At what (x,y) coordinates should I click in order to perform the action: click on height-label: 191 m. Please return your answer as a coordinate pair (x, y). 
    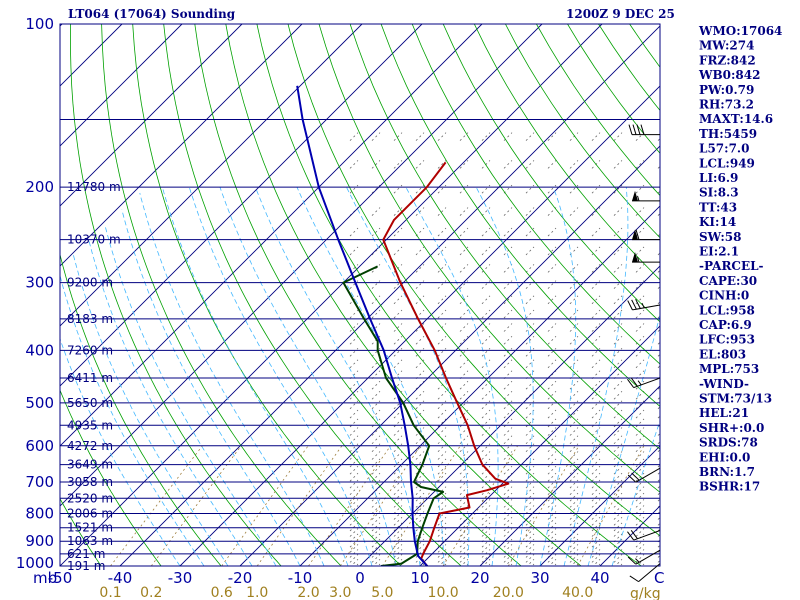
    Looking at the image, I should click on (86, 566).